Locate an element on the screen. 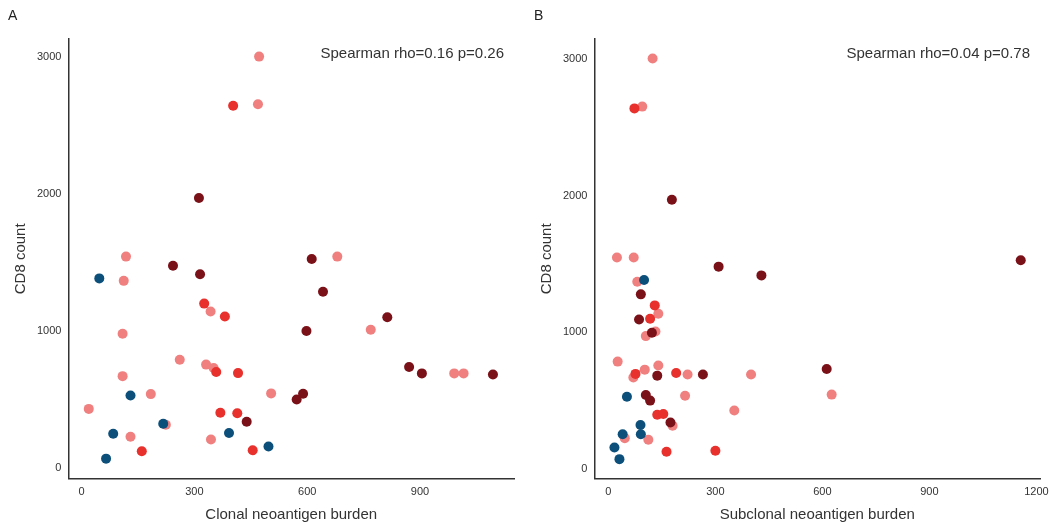 The width and height of the screenshot is (1052, 530). x-axis-title: Subclonal neoantigen burden is located at coordinates (817, 514).